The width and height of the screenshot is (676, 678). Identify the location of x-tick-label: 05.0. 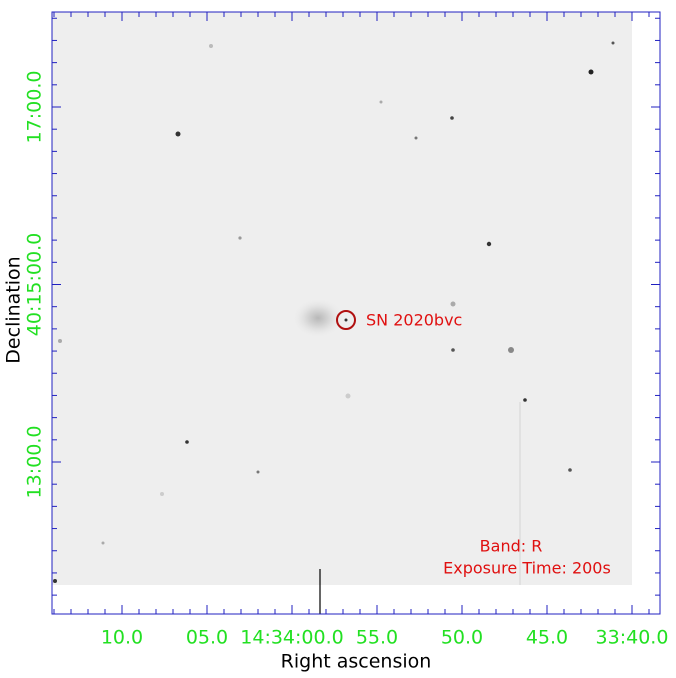
(207, 638).